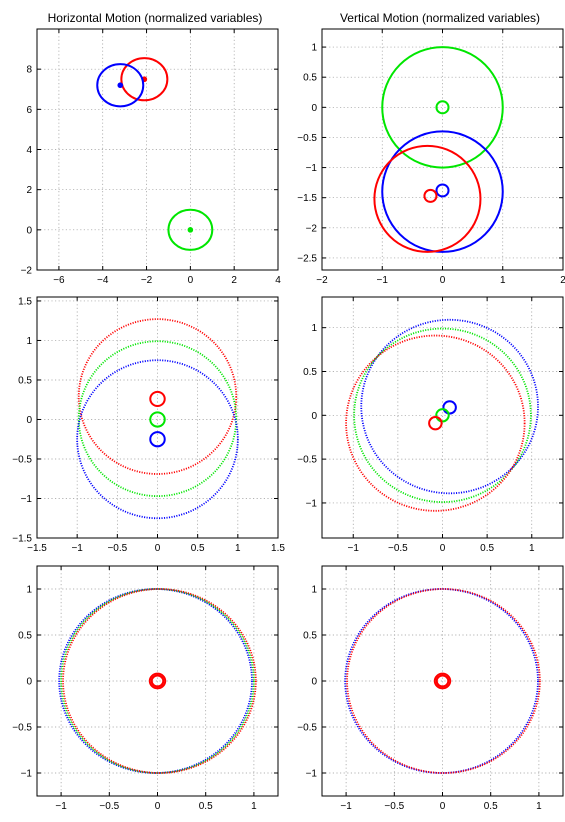 The height and width of the screenshot is (822, 565). Describe the element at coordinates (278, 280) in the screenshot. I see `x-tick-label: 4` at that location.